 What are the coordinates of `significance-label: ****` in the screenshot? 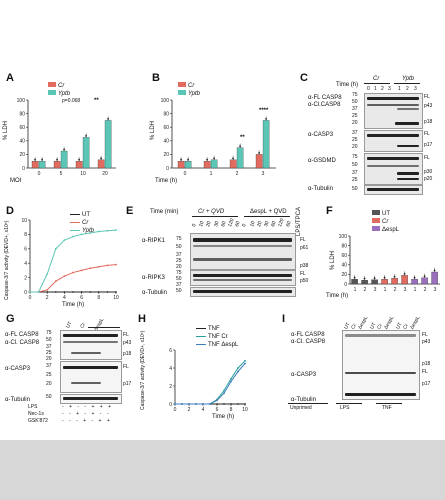 It's located at (264, 111).